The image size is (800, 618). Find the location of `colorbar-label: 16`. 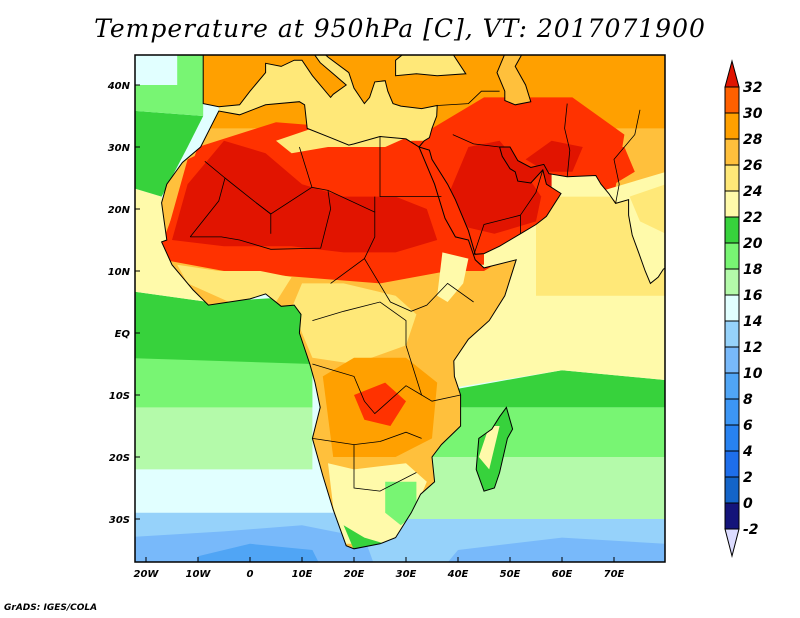

colorbar-label: 16 is located at coordinates (753, 296).